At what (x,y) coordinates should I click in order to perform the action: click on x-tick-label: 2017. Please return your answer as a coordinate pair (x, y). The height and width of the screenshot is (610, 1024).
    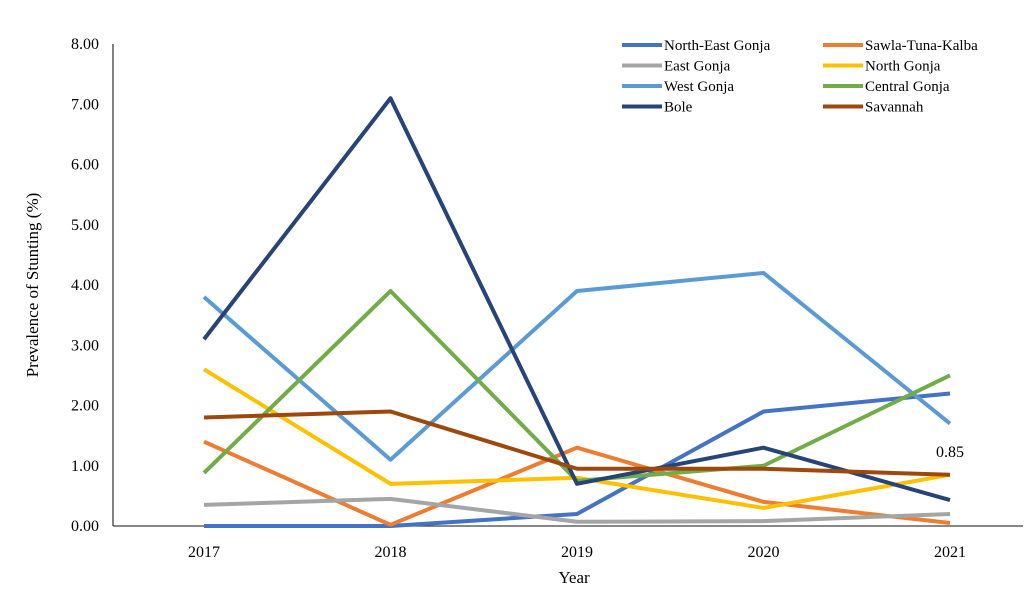
    Looking at the image, I should click on (204, 552).